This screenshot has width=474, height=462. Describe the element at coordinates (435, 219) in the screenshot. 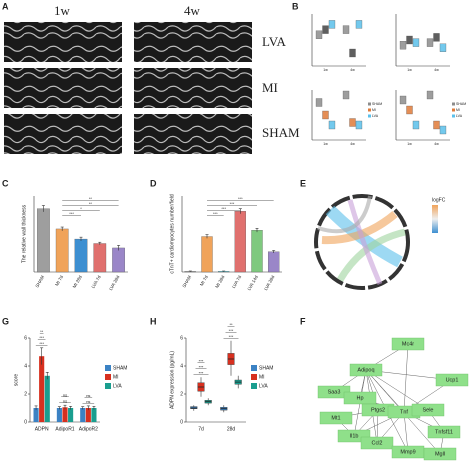

I see `color-scale` at that location.